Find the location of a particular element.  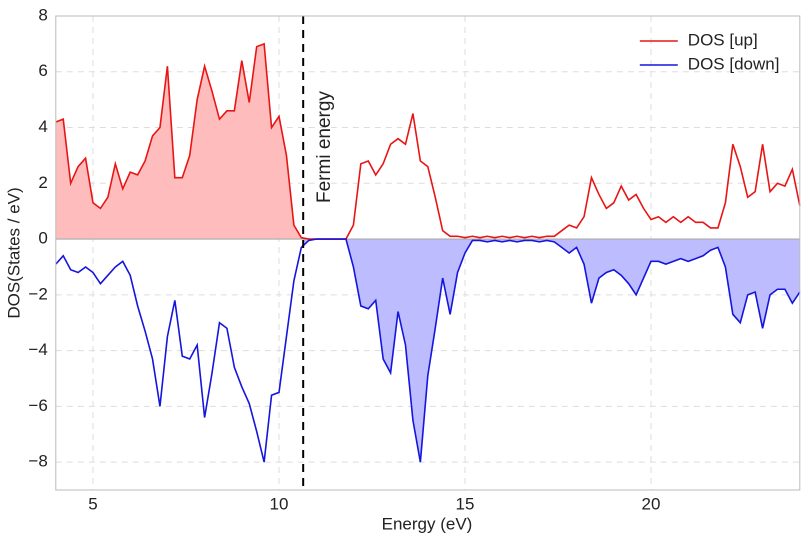

legend-label: DOS [up] is located at coordinates (723, 39).